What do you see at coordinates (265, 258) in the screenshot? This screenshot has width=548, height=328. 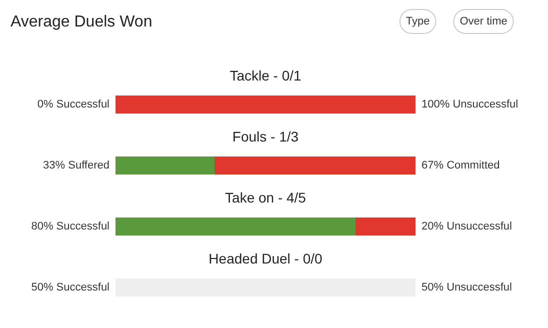 I see `y-tick-label: Headed Duel - 0/0` at bounding box center [265, 258].